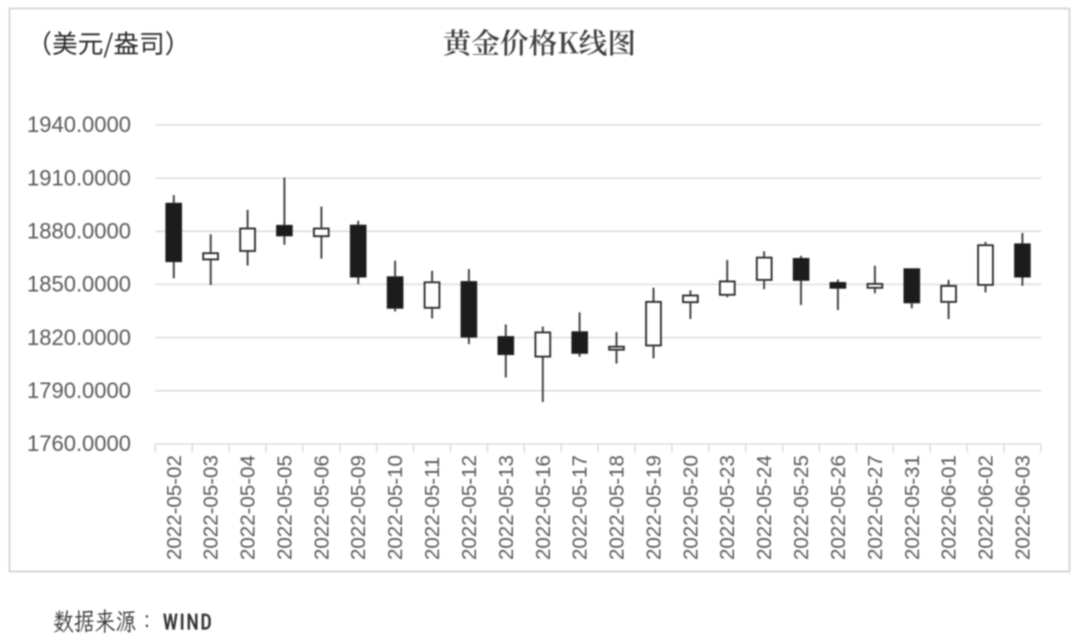 Image resolution: width=1080 pixels, height=640 pixels. I want to click on svg-text: 2022-05-16, so click(543, 507).